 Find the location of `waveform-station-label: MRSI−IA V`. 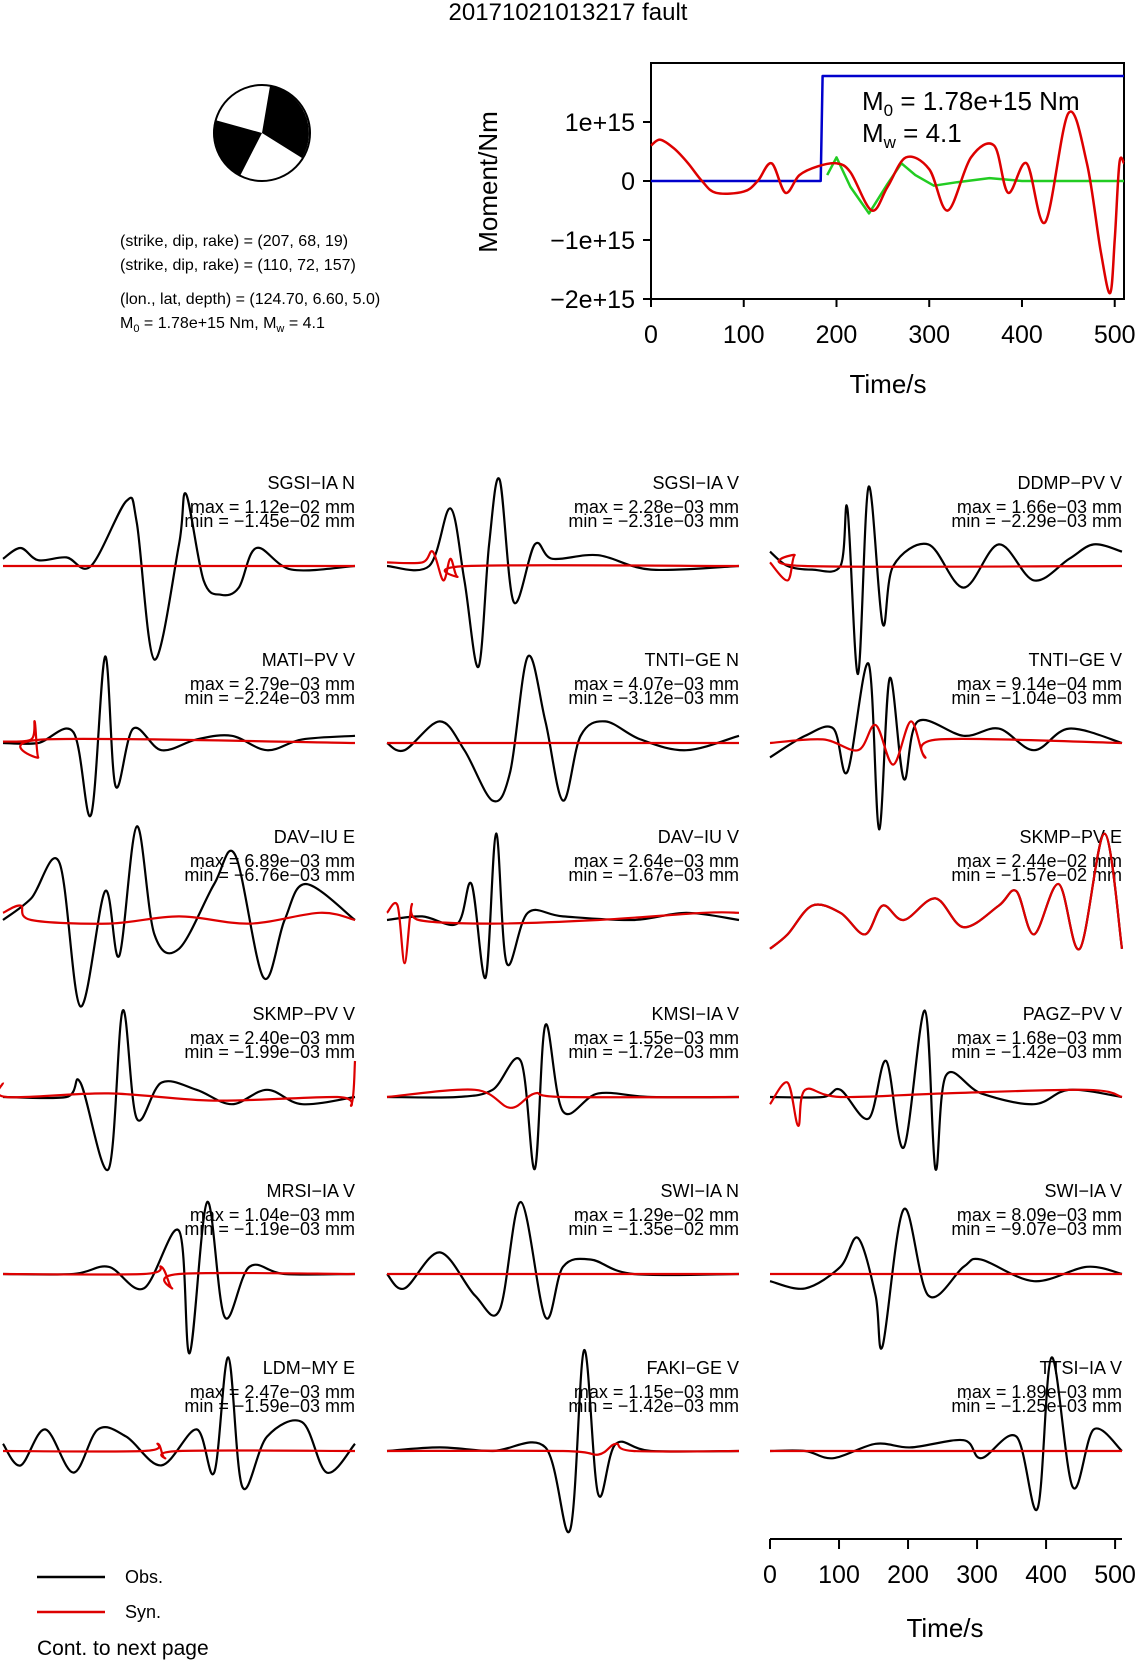

waveform-station-label: MRSI−IA V is located at coordinates (310, 1191).